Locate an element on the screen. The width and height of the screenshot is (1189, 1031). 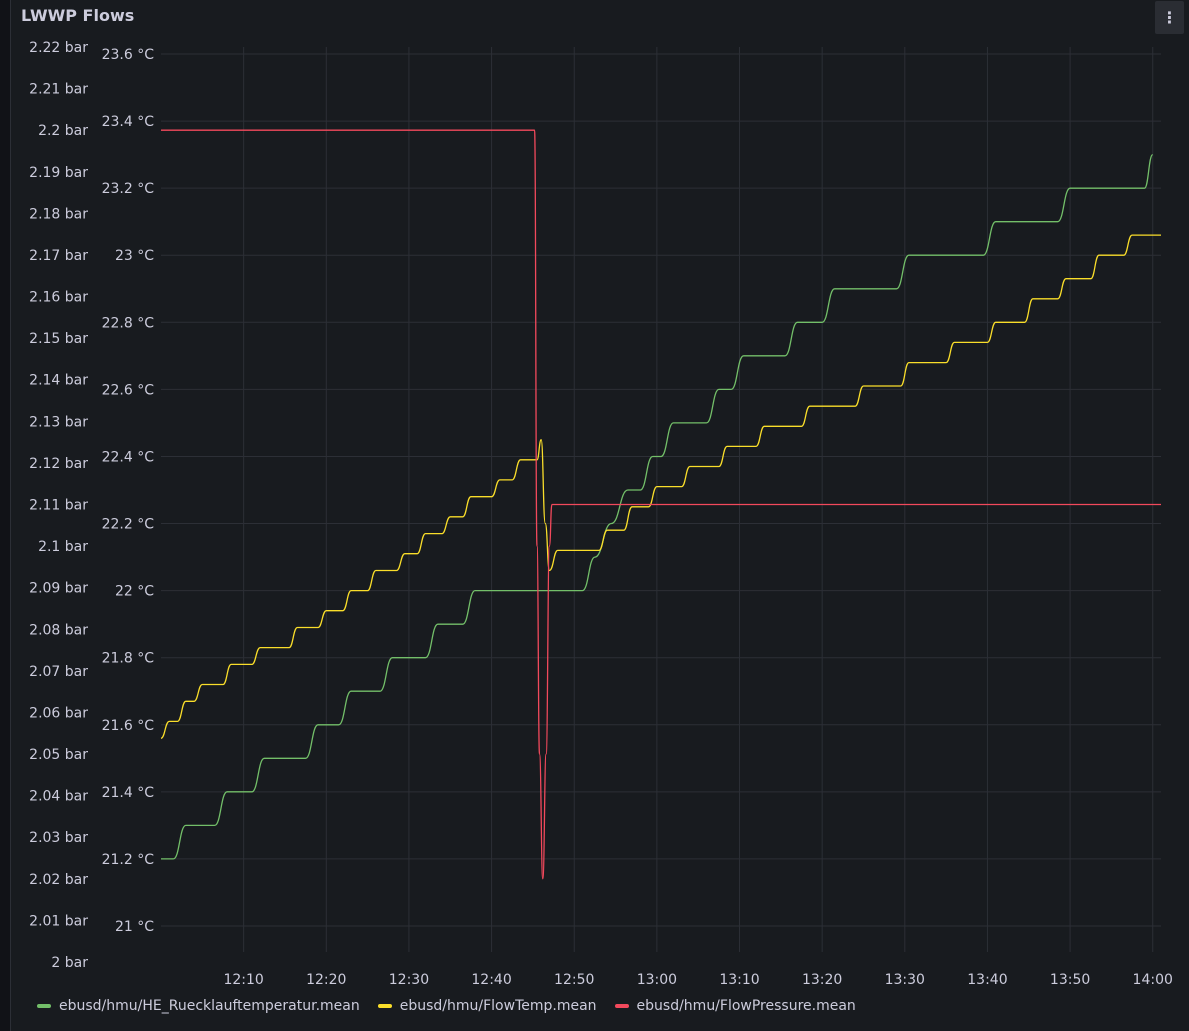
y-axis-left-tick-label: 2.19 bar is located at coordinates (58, 173).